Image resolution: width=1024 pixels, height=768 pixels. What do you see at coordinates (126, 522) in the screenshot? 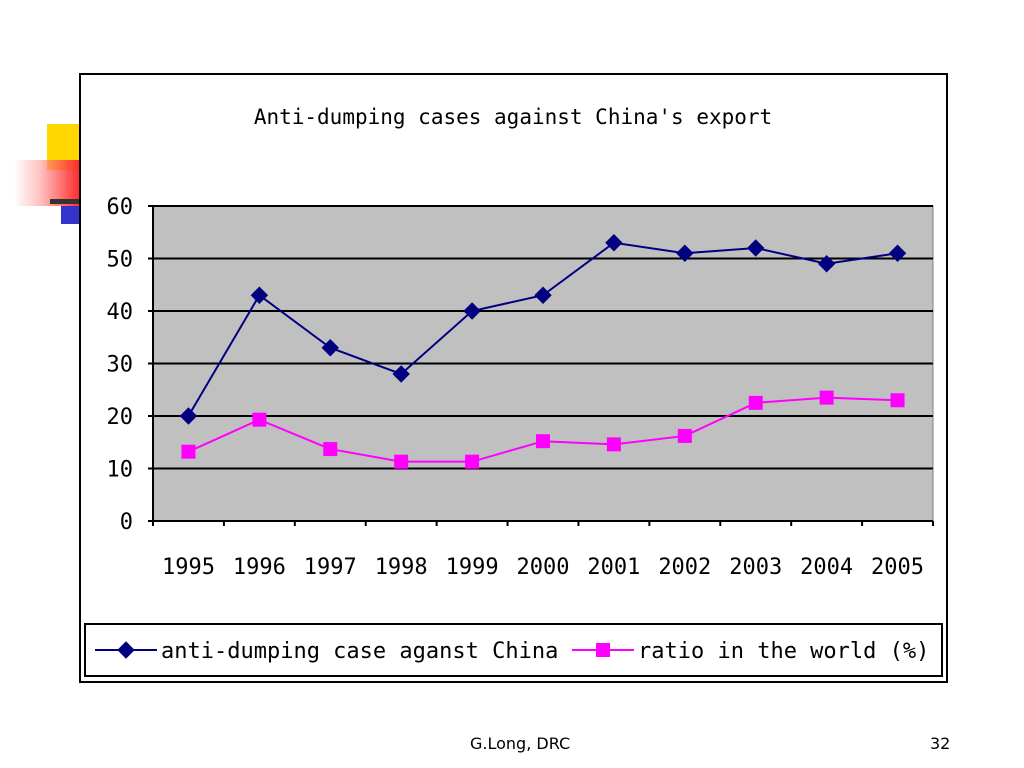
I see `y-tick-label: 0` at bounding box center [126, 522].